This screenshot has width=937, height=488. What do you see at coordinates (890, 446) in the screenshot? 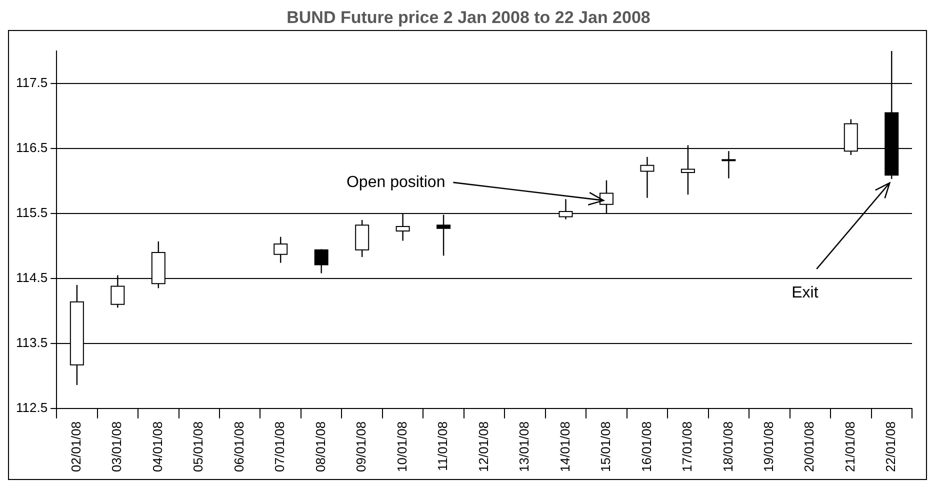
I see `x-tick-label: 22/01/08` at bounding box center [890, 446].